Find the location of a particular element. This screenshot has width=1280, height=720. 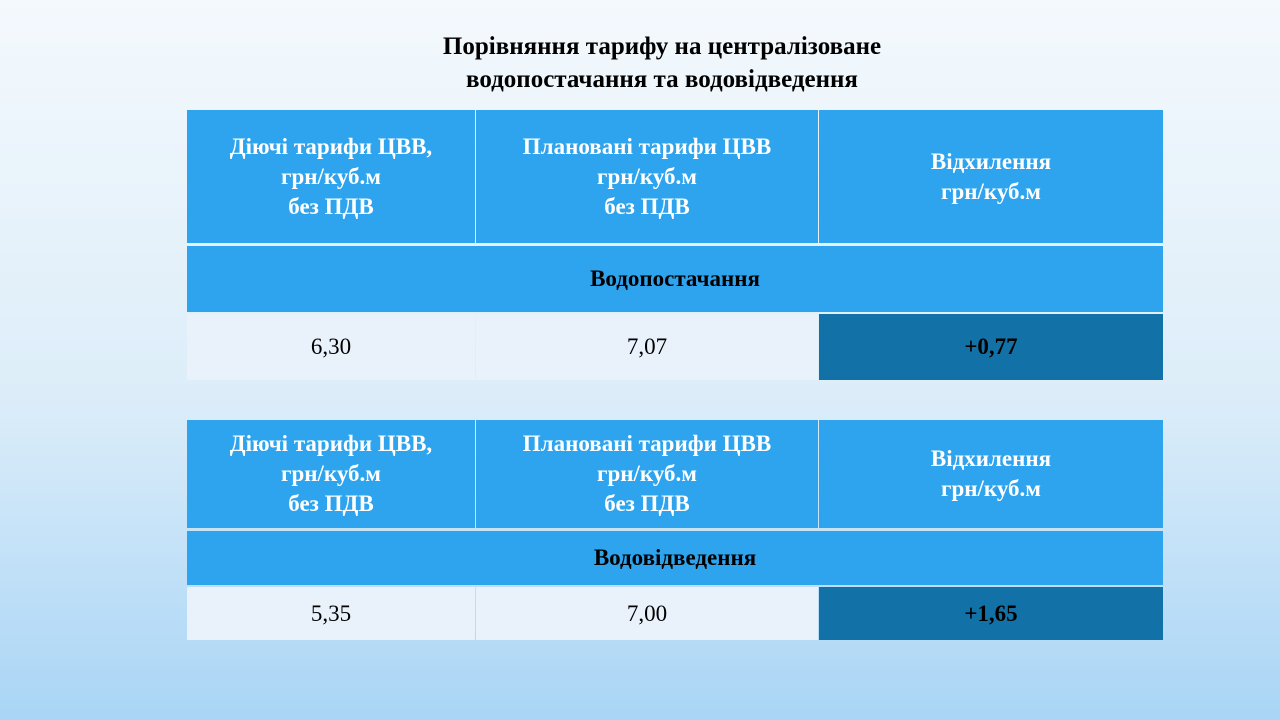

section-cell: Водопостачання is located at coordinates (675, 279).